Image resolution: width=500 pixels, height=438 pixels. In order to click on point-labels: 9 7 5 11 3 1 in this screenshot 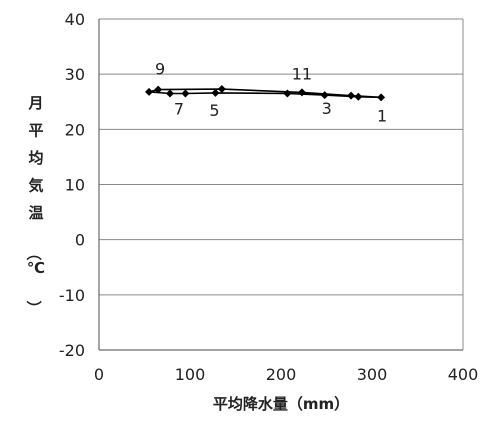, I will do `click(271, 93)`.